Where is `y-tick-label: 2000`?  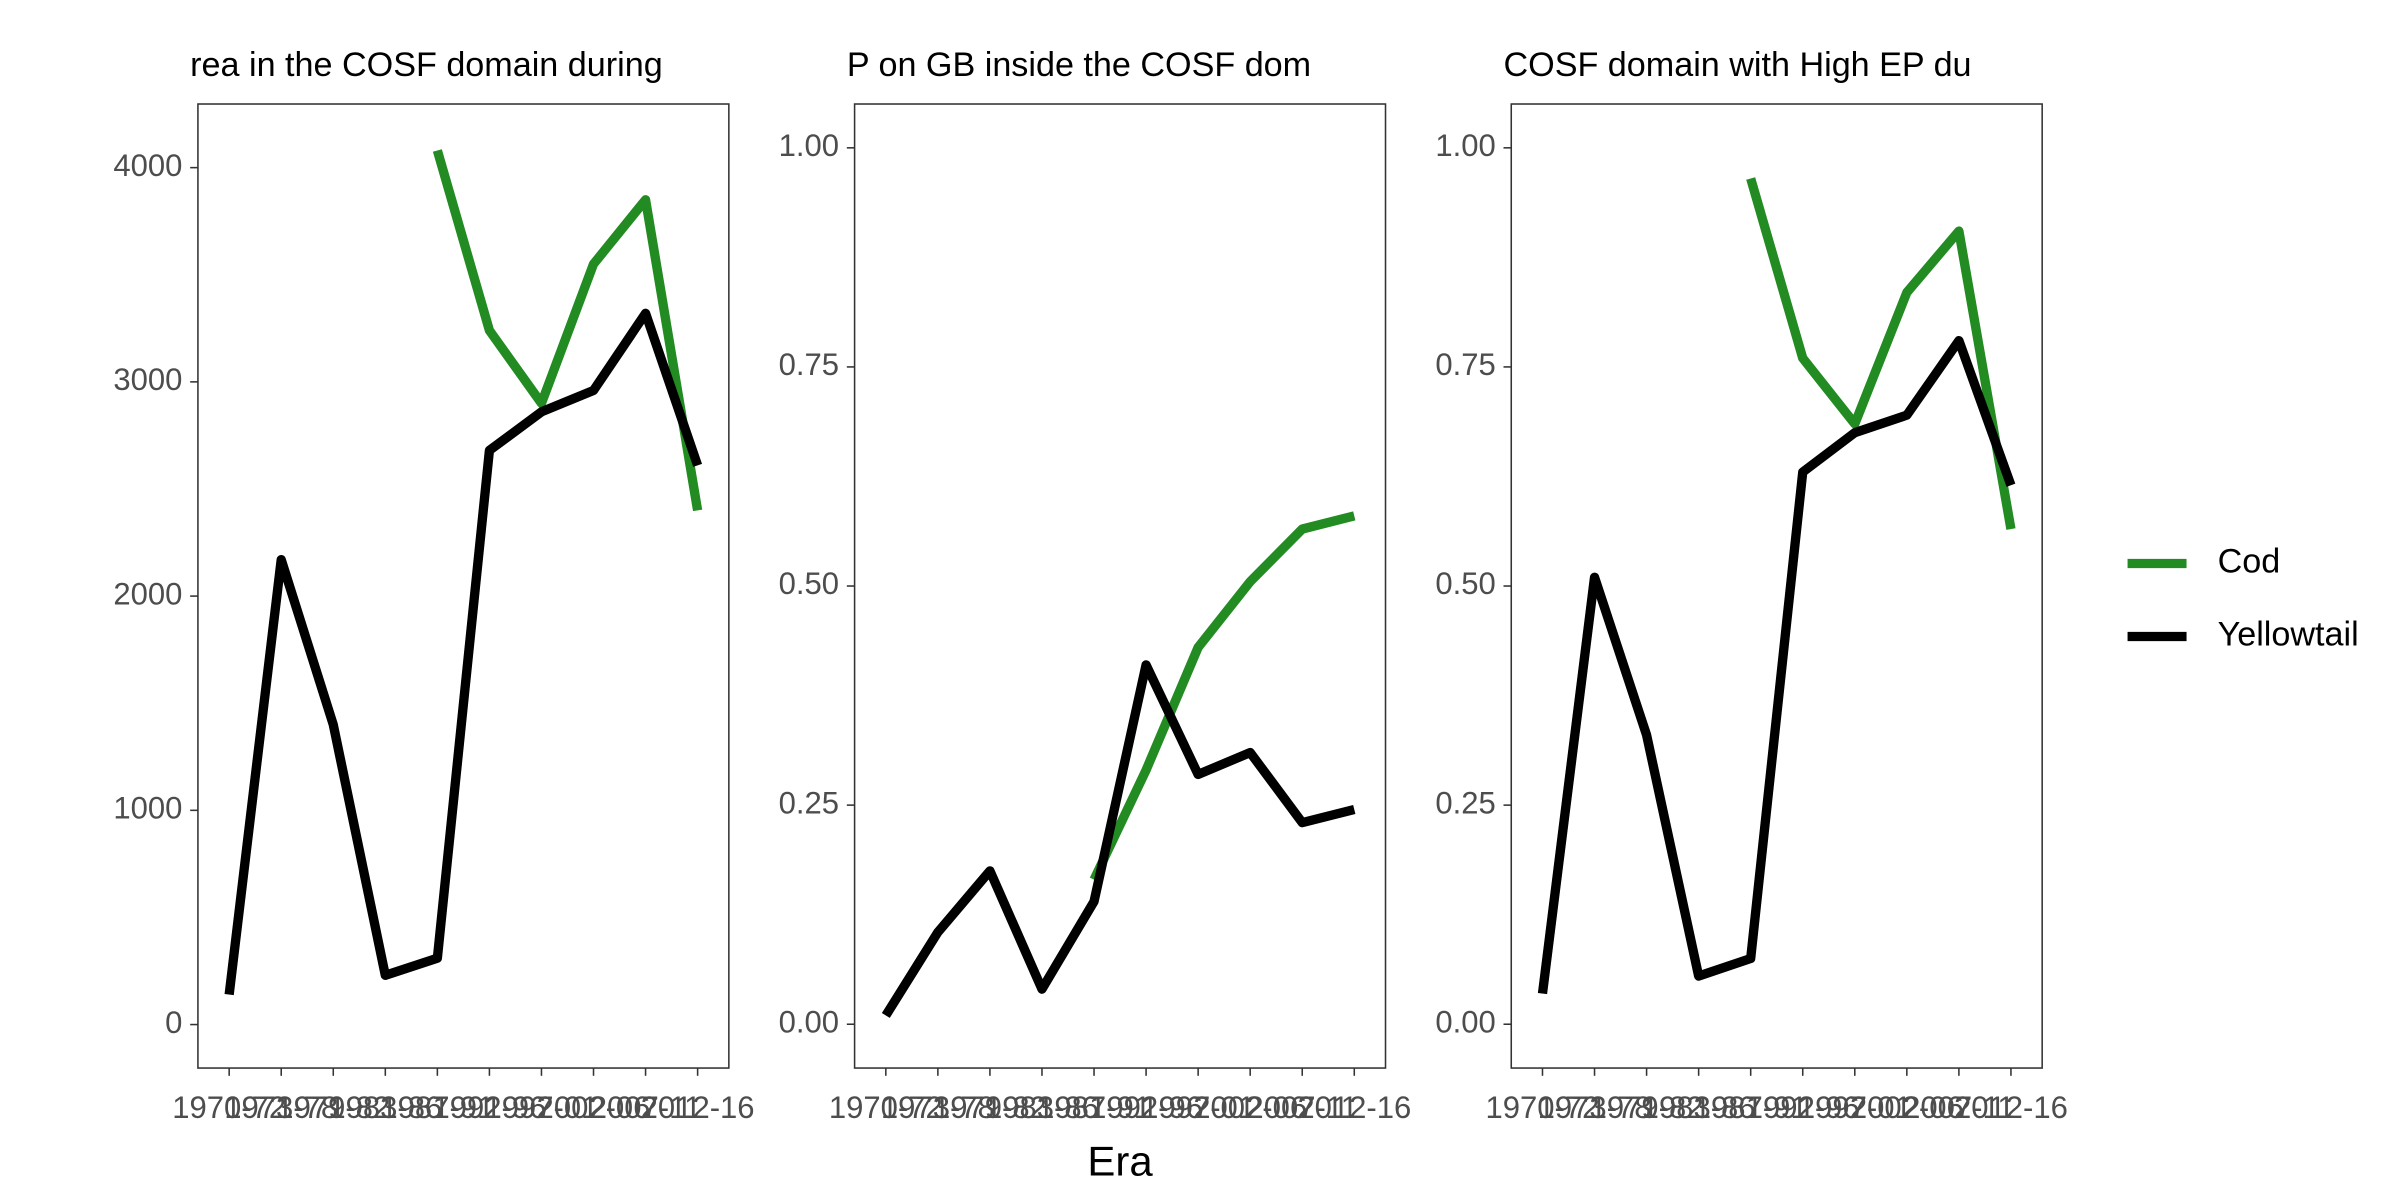
y-tick-label: 2000 is located at coordinates (147, 593).